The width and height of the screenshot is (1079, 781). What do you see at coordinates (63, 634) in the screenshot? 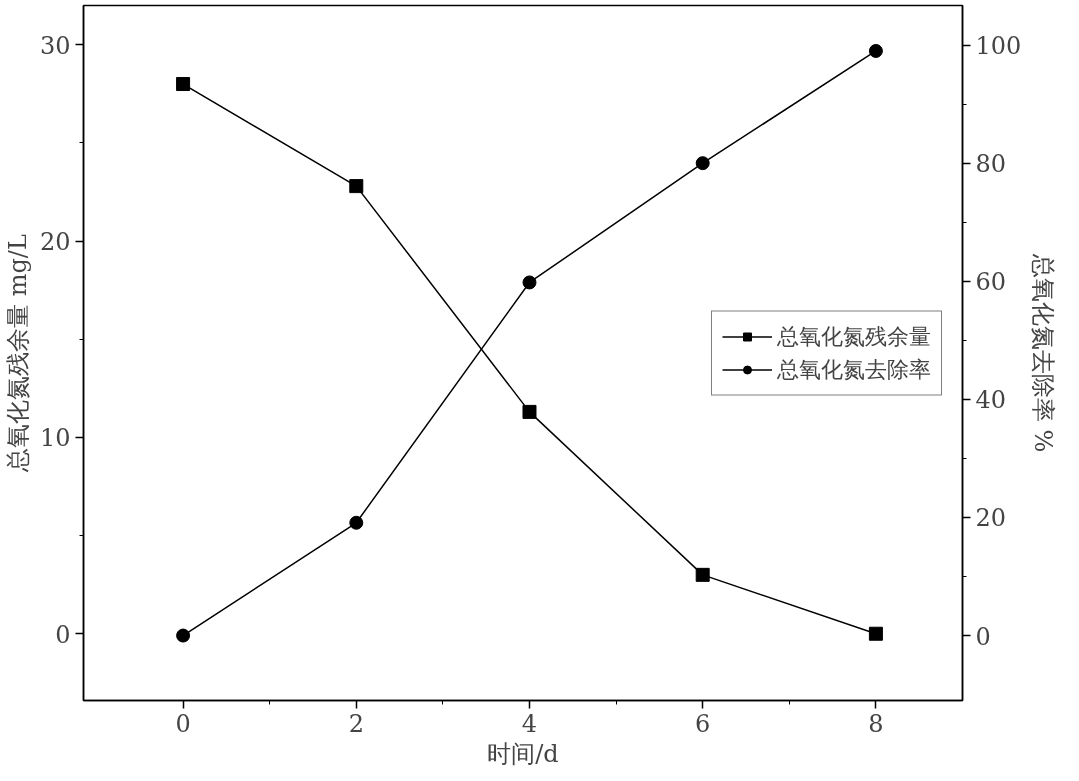
I see `y-tick-label: 0` at bounding box center [63, 634].